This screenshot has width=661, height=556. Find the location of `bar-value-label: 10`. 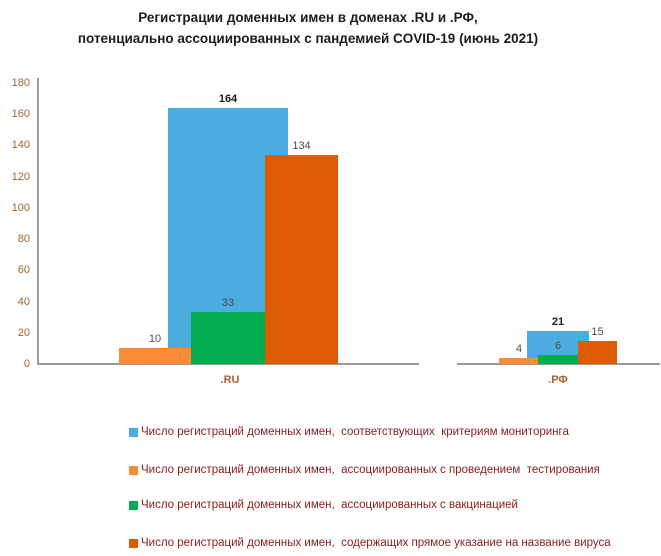

bar-value-label: 10 is located at coordinates (155, 339).